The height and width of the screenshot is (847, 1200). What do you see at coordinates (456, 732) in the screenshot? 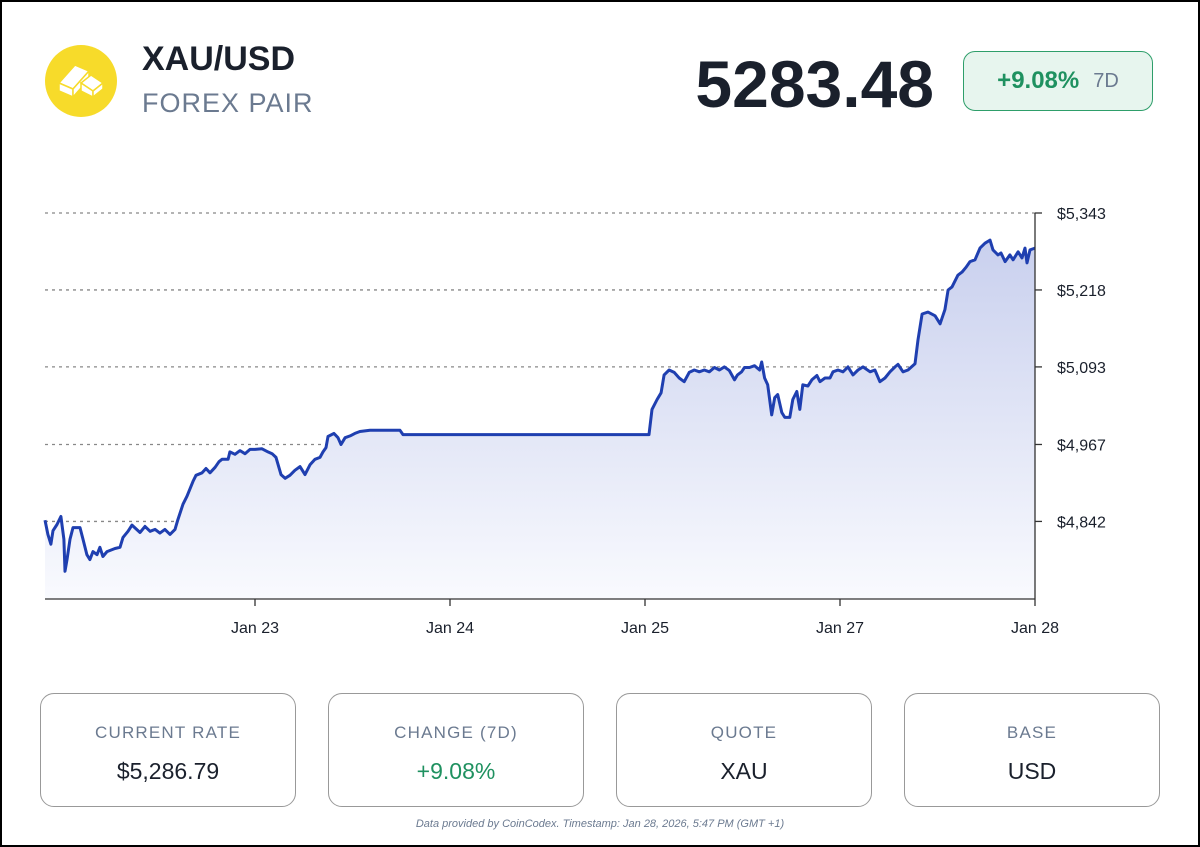
I see `card-label: CHANGE (7D)` at bounding box center [456, 732].